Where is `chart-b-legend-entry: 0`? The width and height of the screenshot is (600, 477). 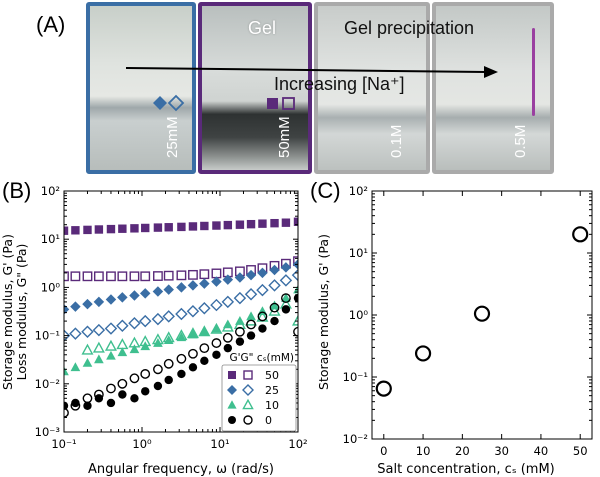
chart-b-legend-entry: 0 is located at coordinates (268, 420).